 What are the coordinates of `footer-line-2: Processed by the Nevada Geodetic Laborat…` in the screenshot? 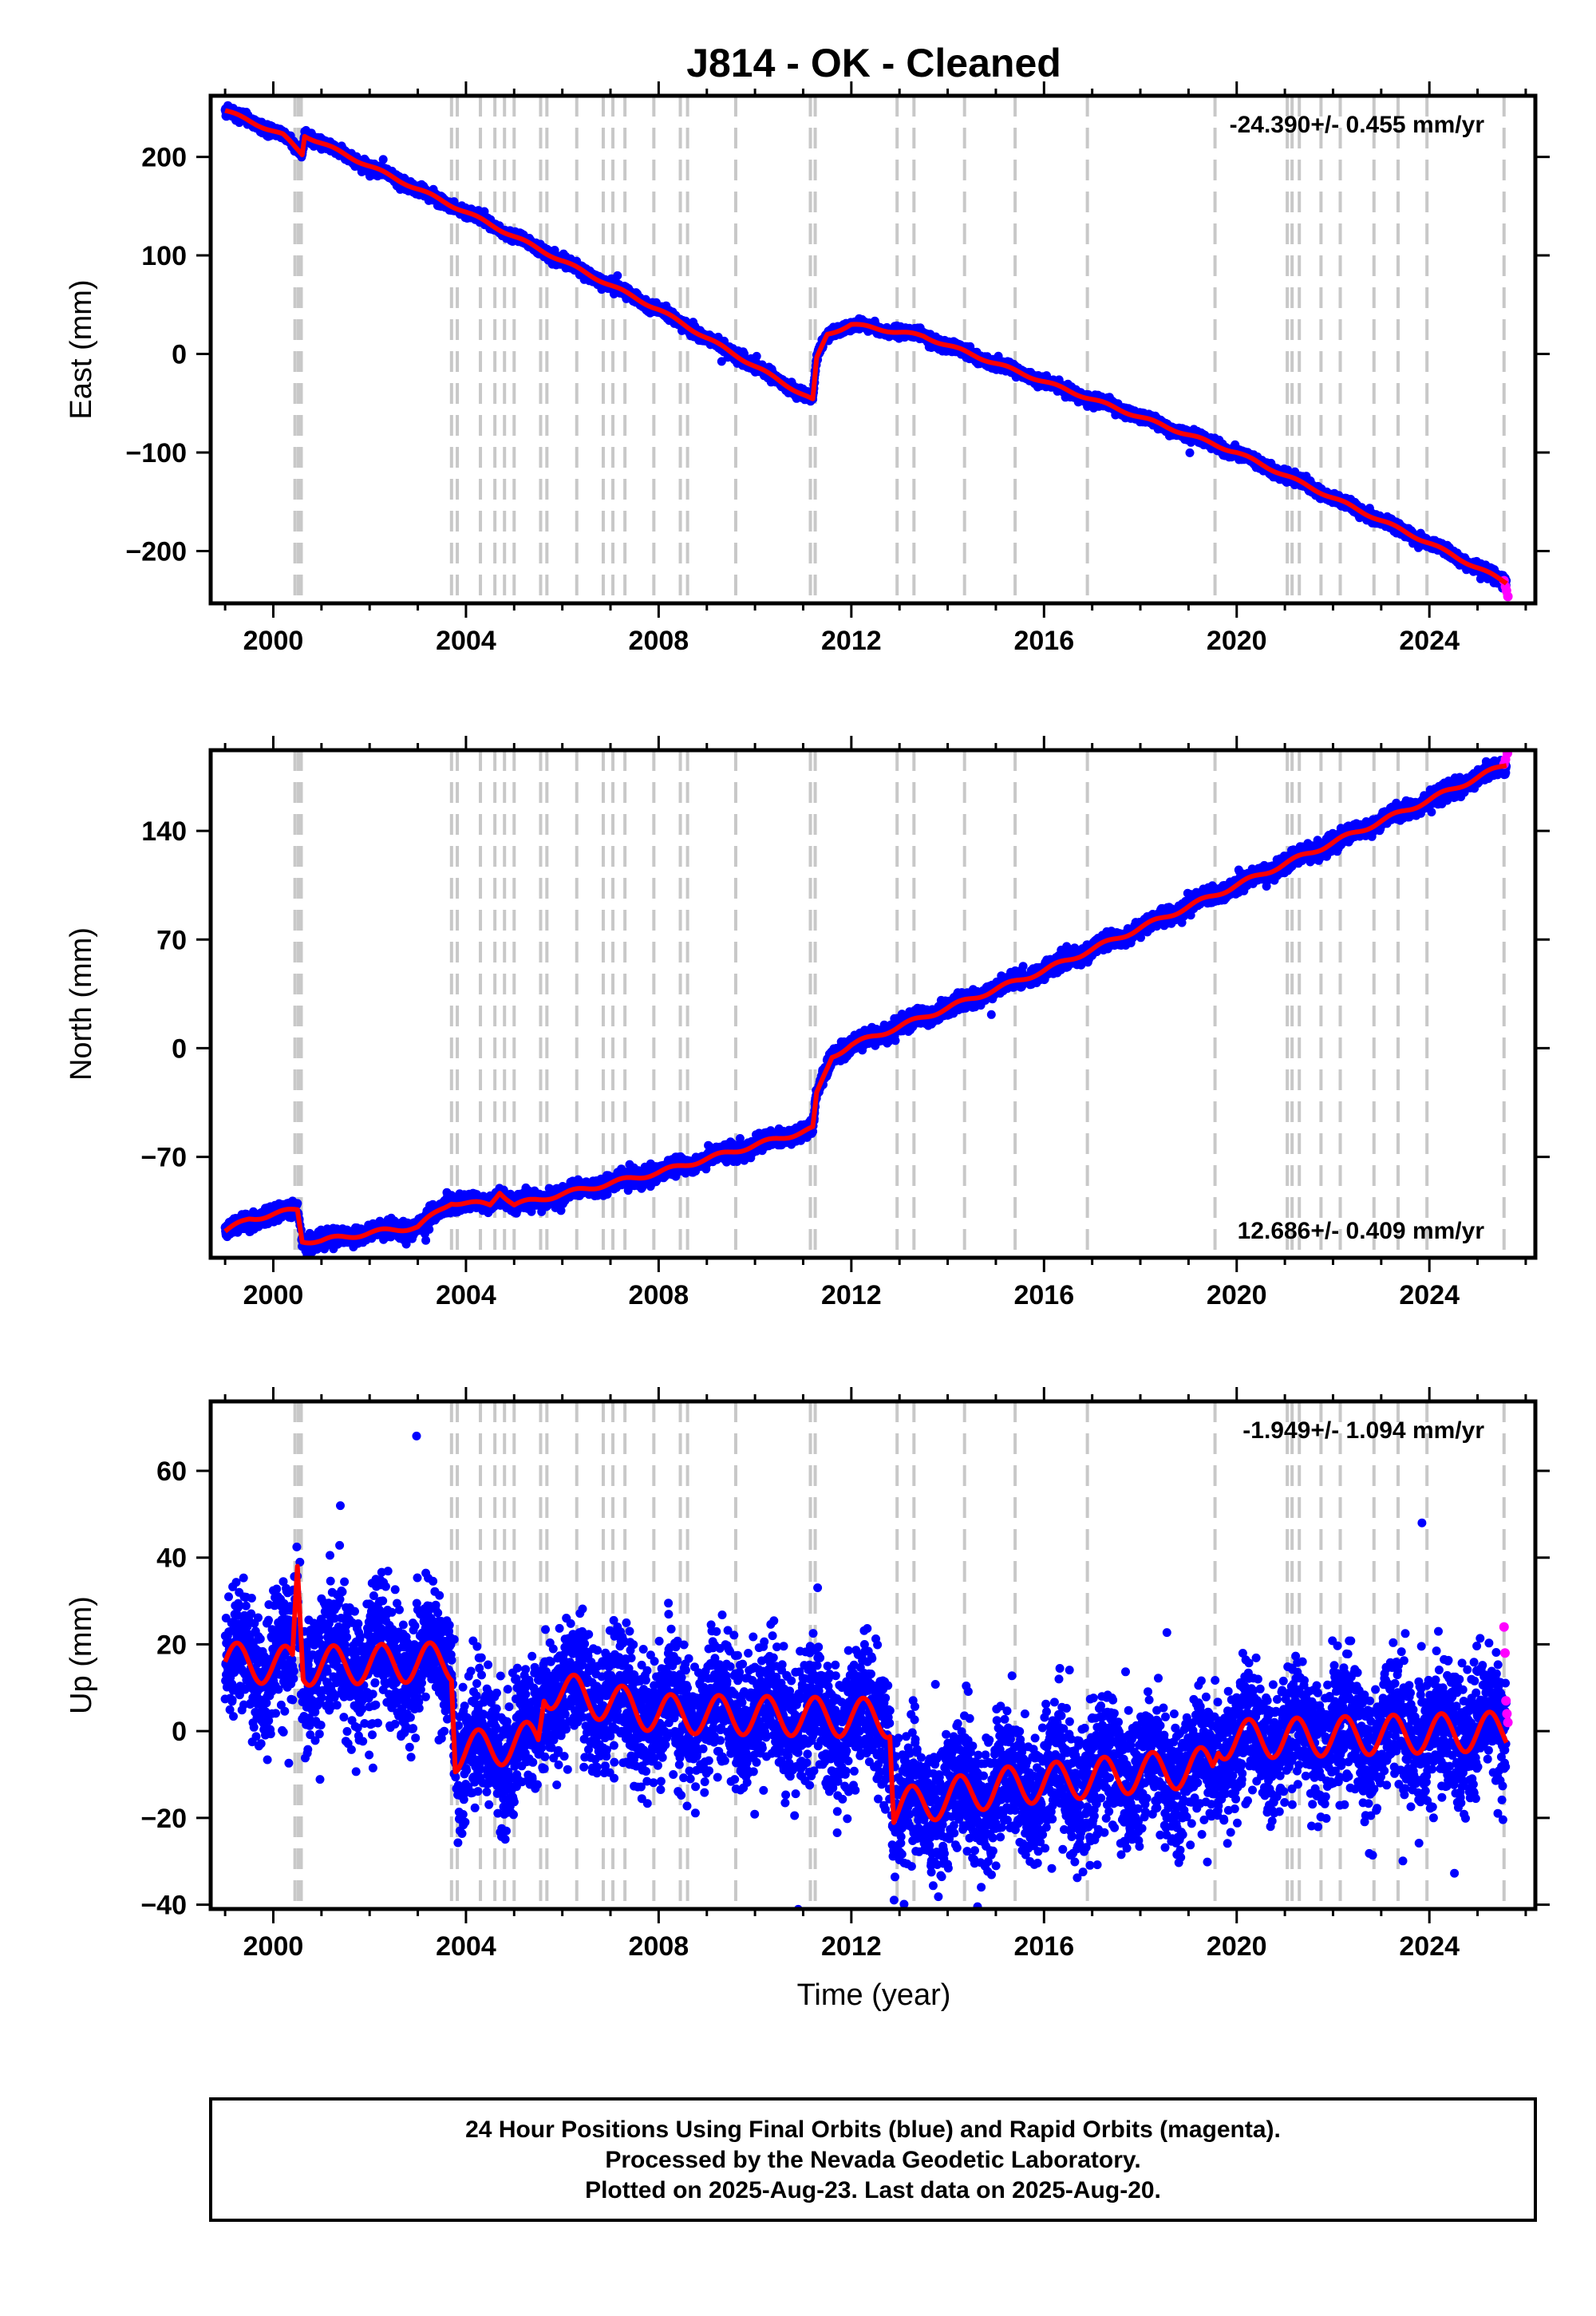 It's located at (873, 2160).